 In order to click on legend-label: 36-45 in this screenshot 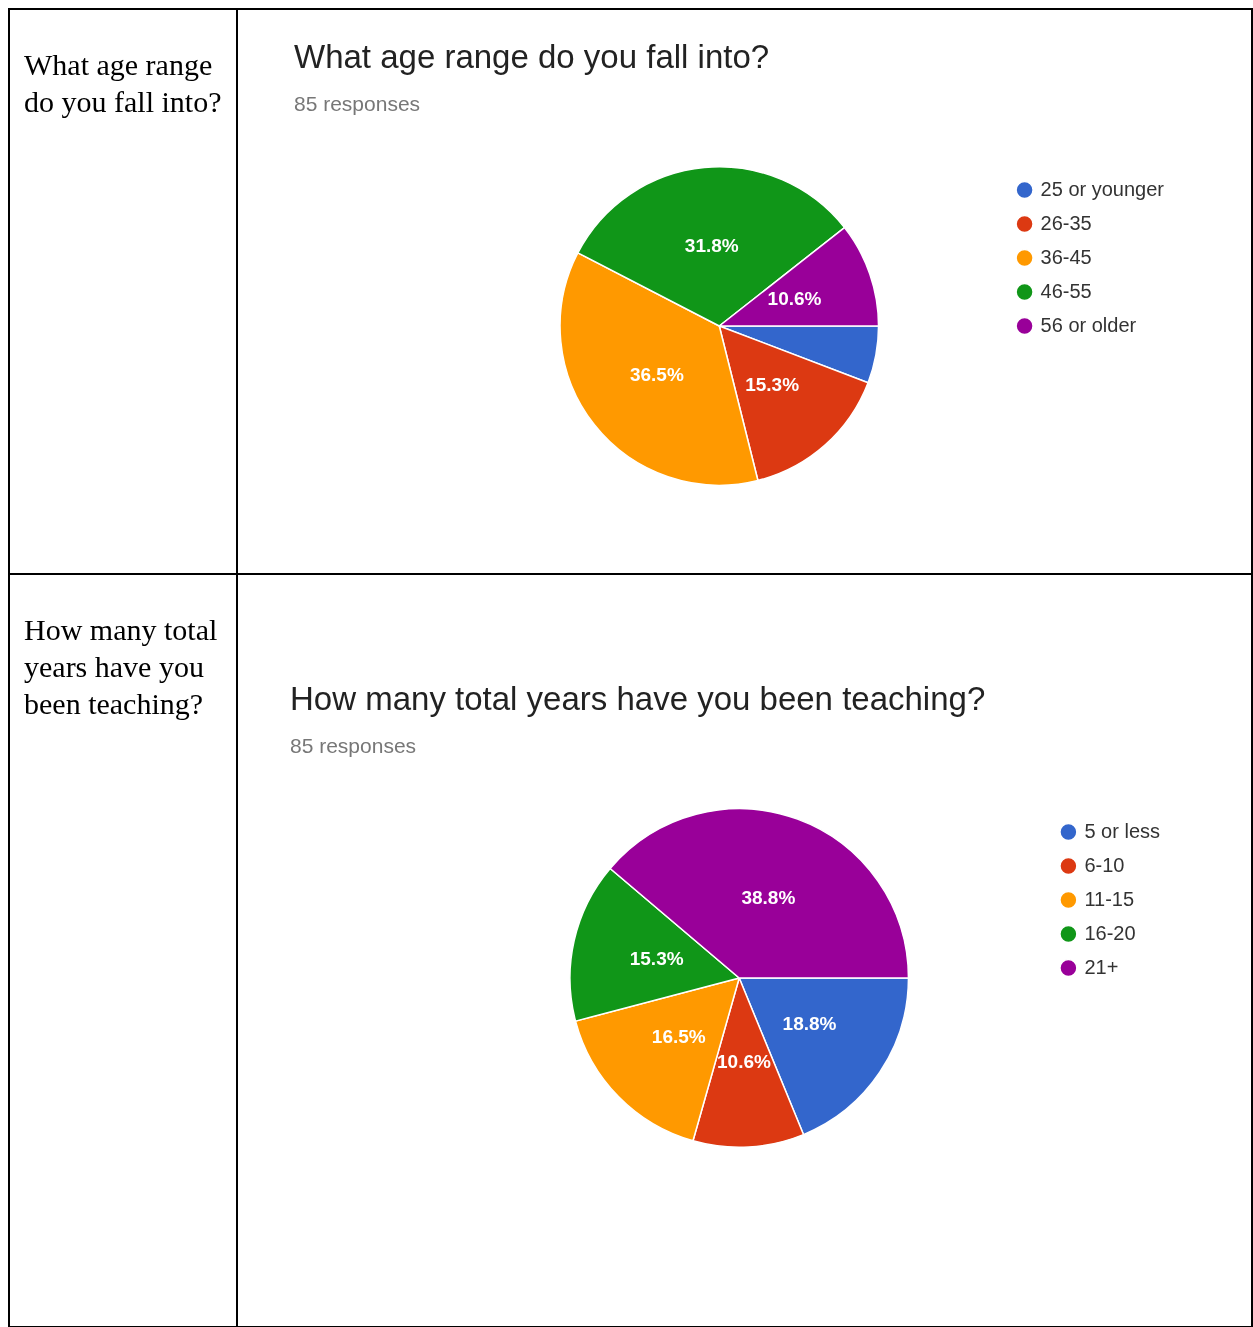, I will do `click(1066, 256)`.